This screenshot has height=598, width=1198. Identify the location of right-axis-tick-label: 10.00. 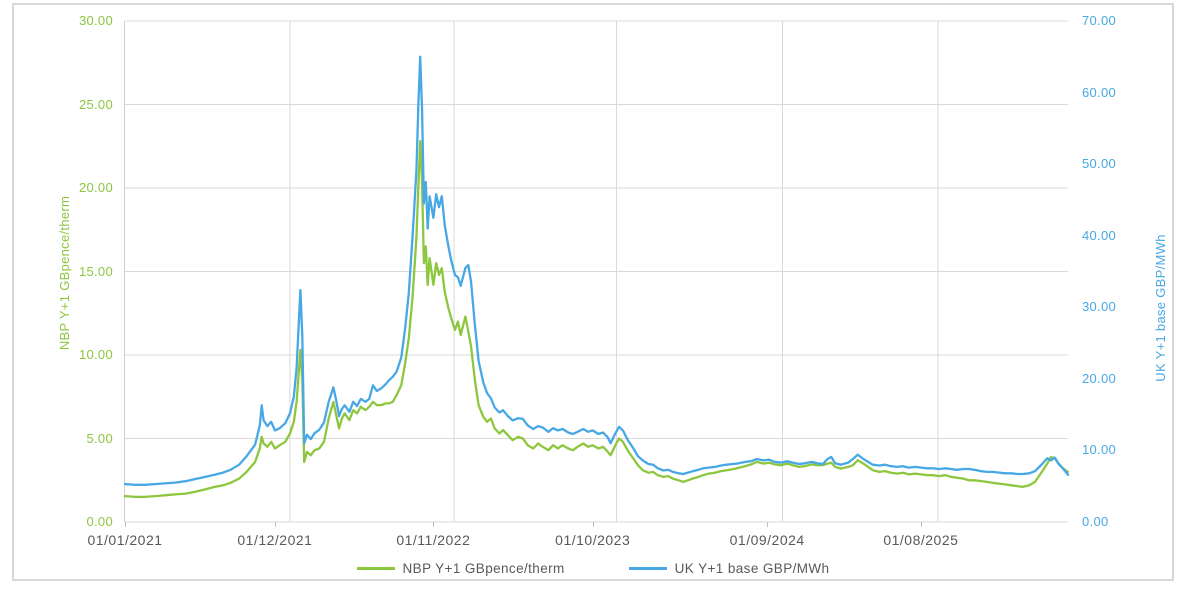
(1099, 450).